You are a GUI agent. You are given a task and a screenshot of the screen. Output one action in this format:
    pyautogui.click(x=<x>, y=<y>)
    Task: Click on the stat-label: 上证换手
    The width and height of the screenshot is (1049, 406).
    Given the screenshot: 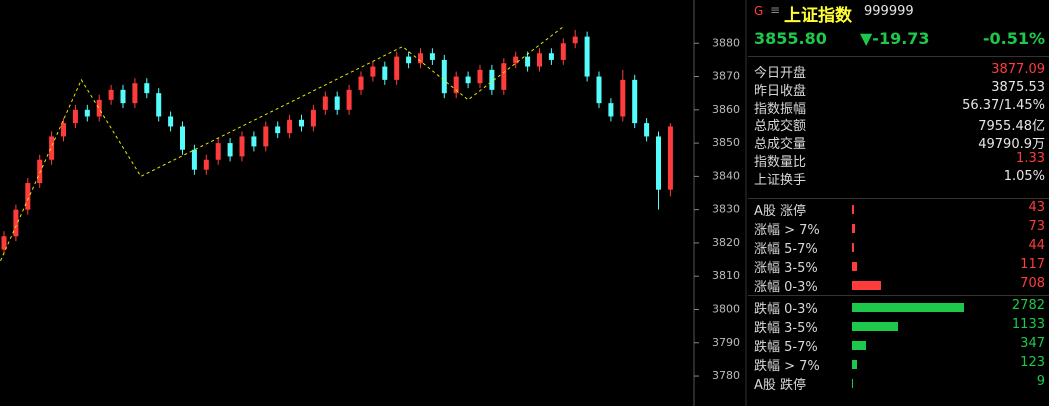 What is the action you would take?
    pyautogui.click(x=780, y=180)
    